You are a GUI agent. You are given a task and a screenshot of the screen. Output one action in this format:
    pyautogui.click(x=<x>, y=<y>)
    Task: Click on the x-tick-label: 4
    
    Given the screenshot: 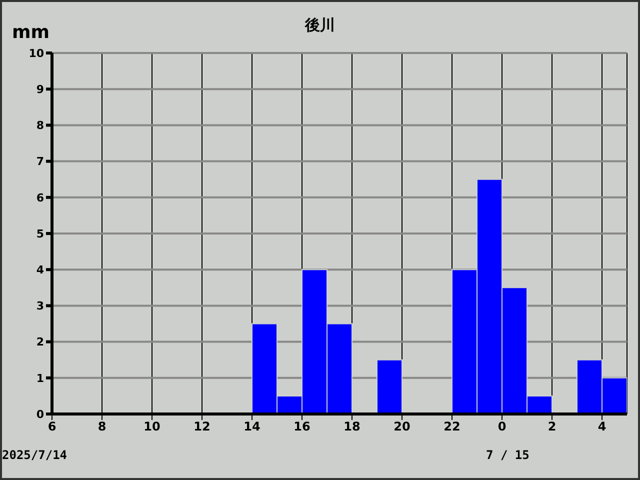 What is the action you would take?
    pyautogui.click(x=602, y=427)
    